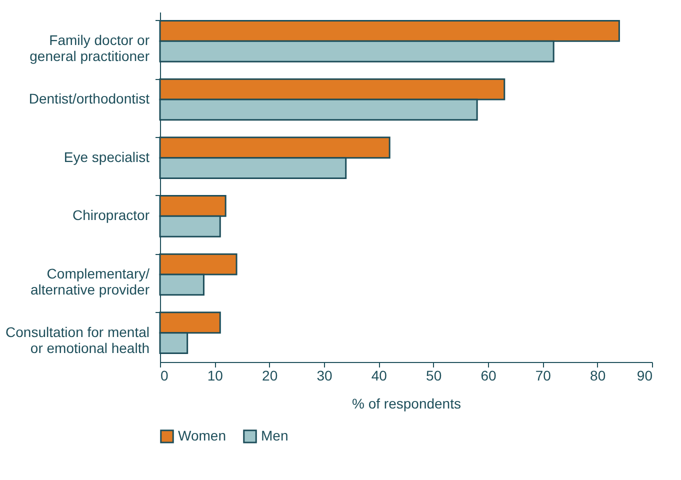 The height and width of the screenshot is (480, 681). I want to click on x-tick-label: 0, so click(164, 376).